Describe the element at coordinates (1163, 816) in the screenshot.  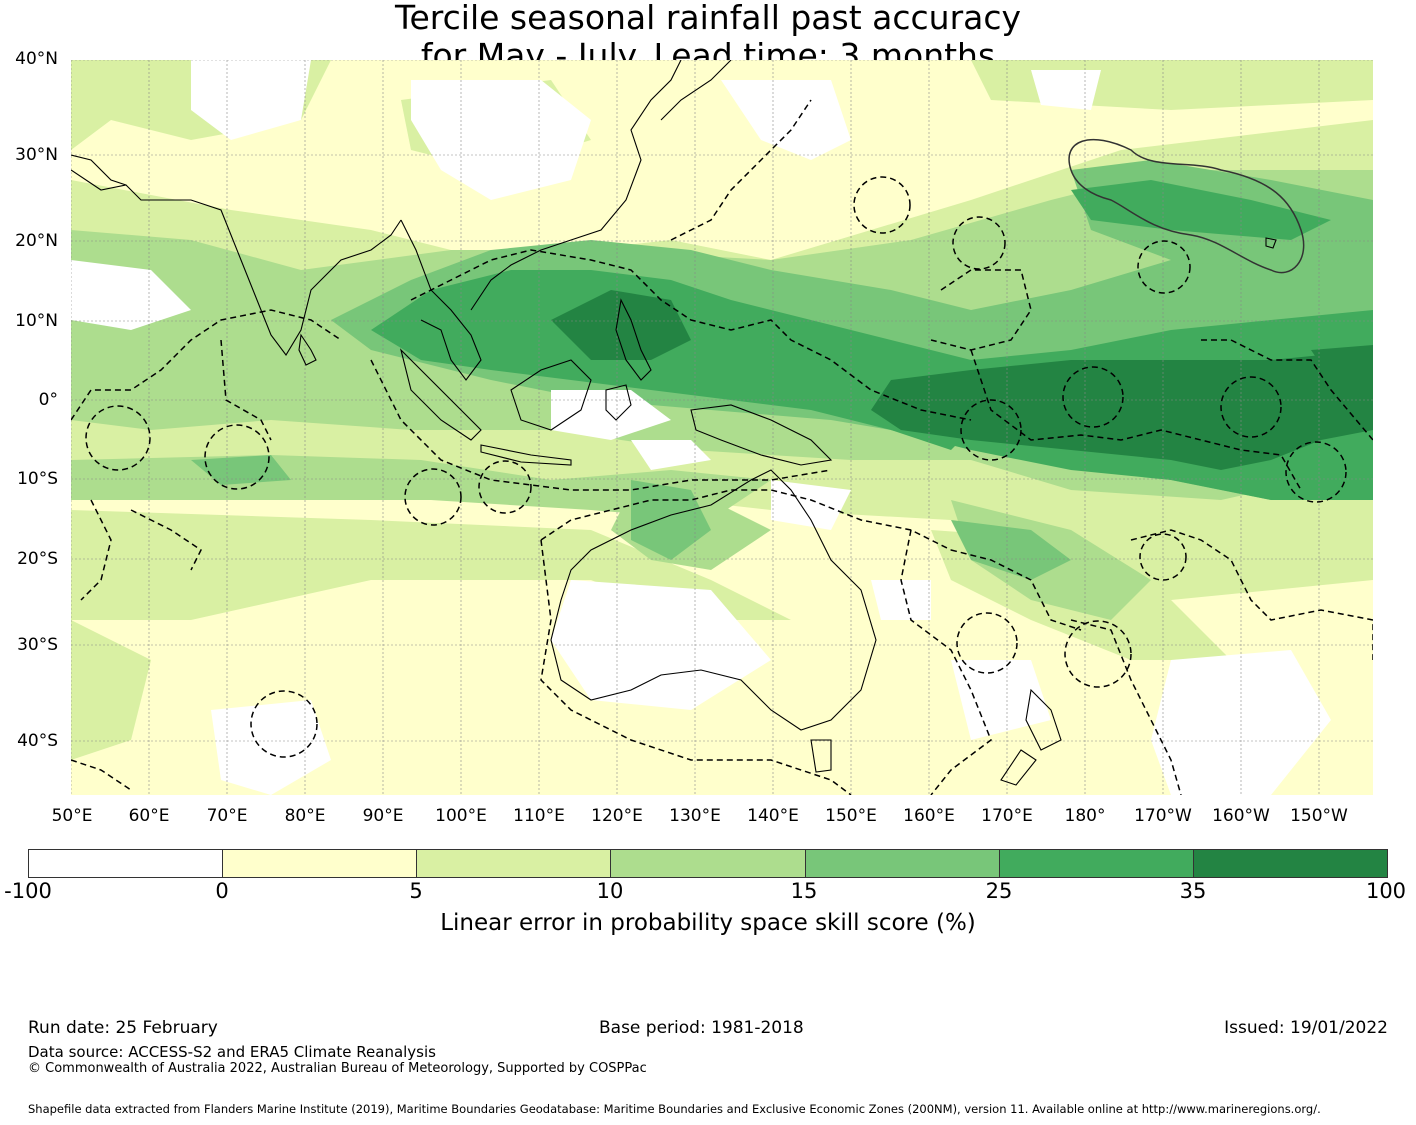
I see `lon-label-170w: 170°W` at that location.